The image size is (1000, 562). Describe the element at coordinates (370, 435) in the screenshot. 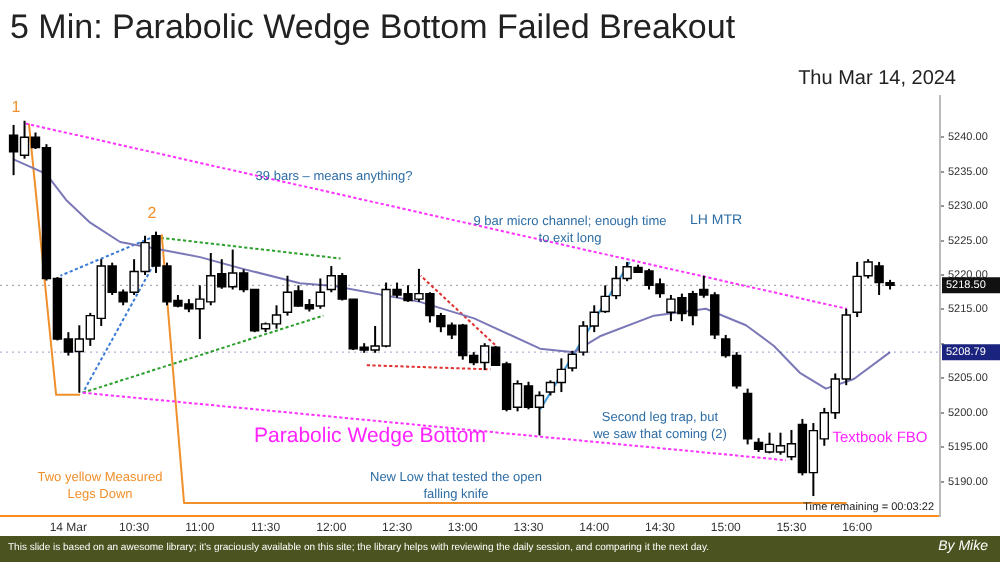

I see `annotation: Parabolic Wedge Bottom` at that location.